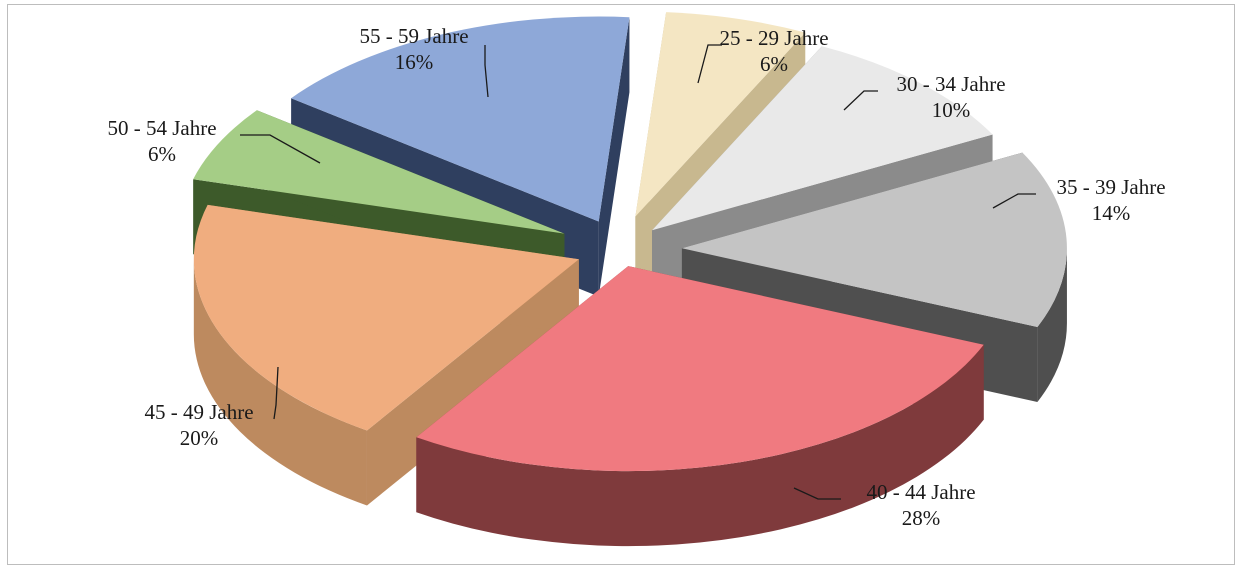  What do you see at coordinates (951, 110) in the screenshot?
I see `value-label-1: 10%` at bounding box center [951, 110].